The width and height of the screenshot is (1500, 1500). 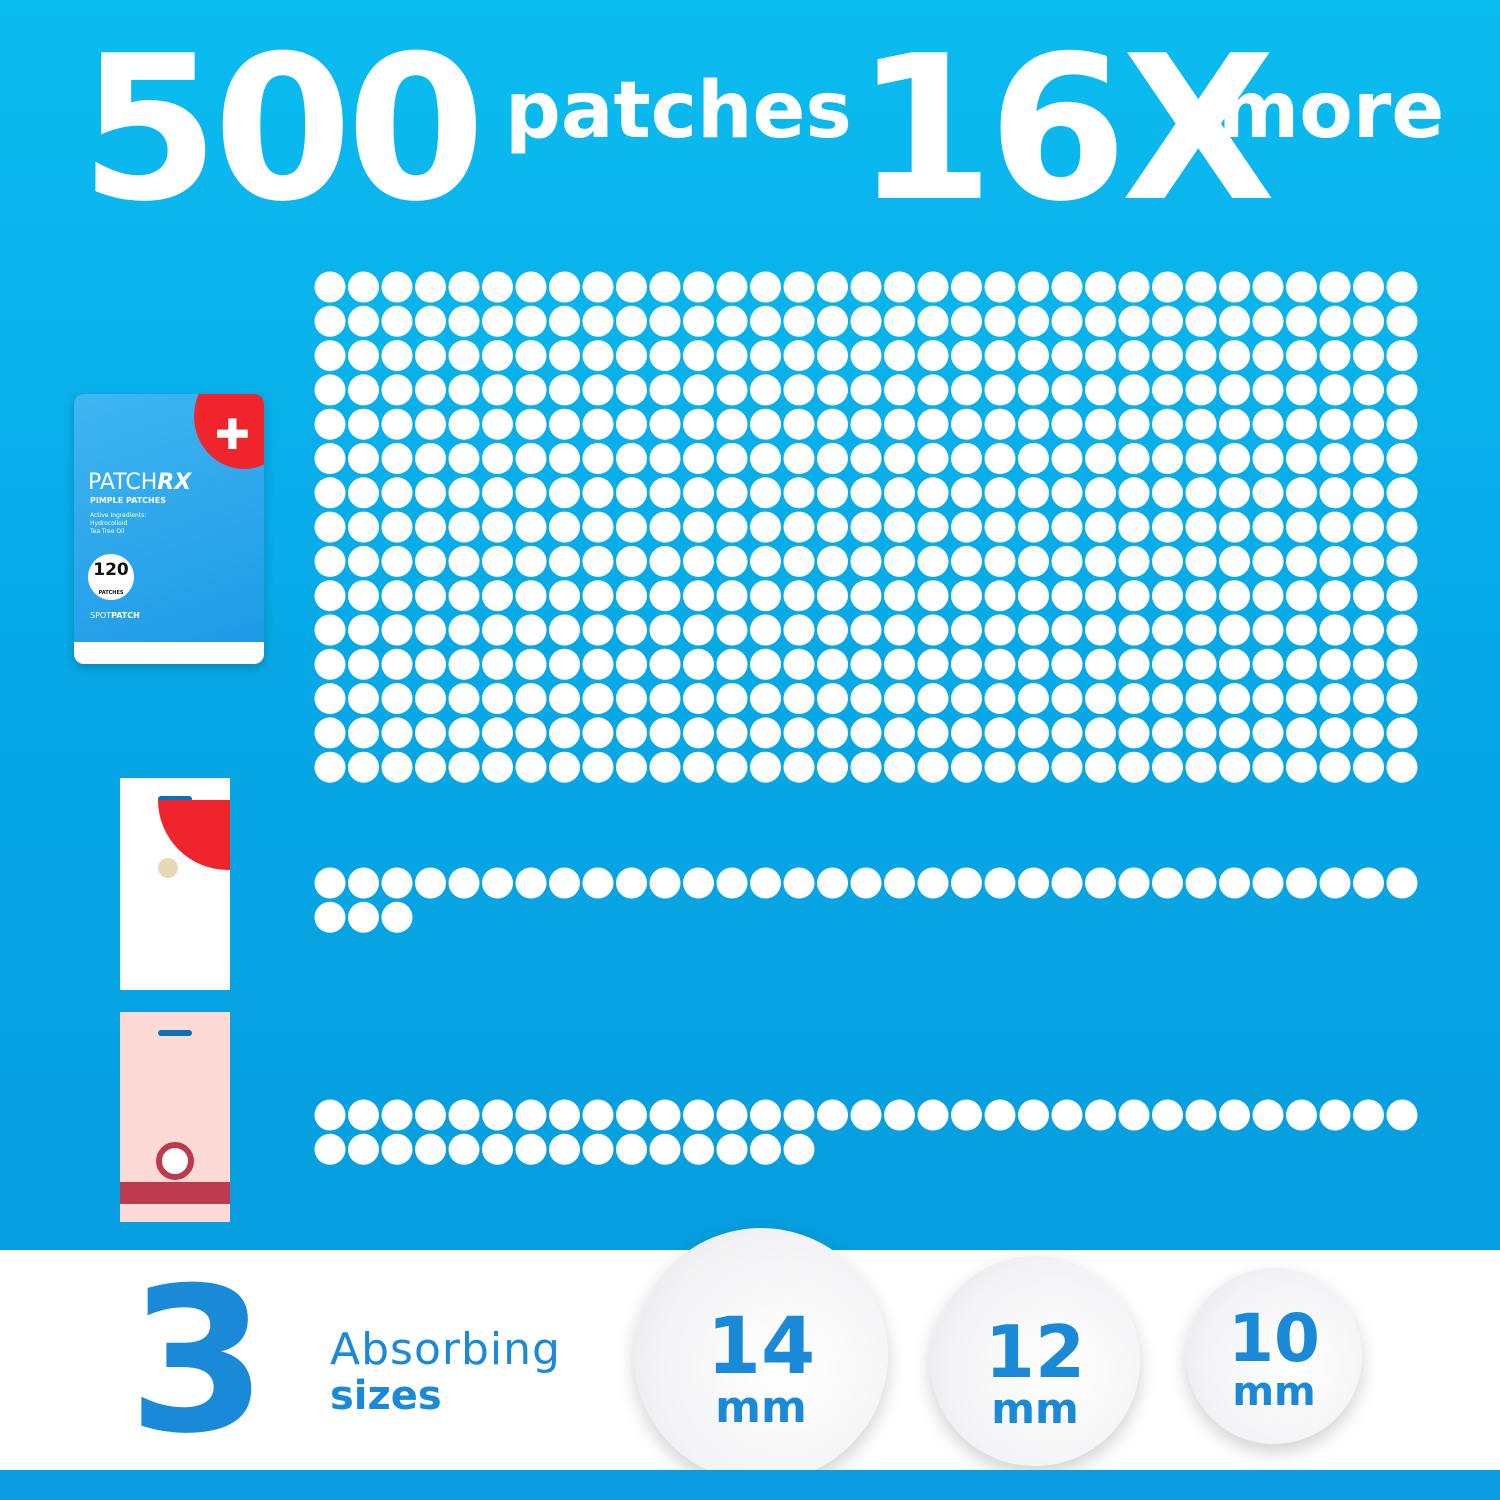 I want to click on size-value: 14, so click(x=761, y=1347).